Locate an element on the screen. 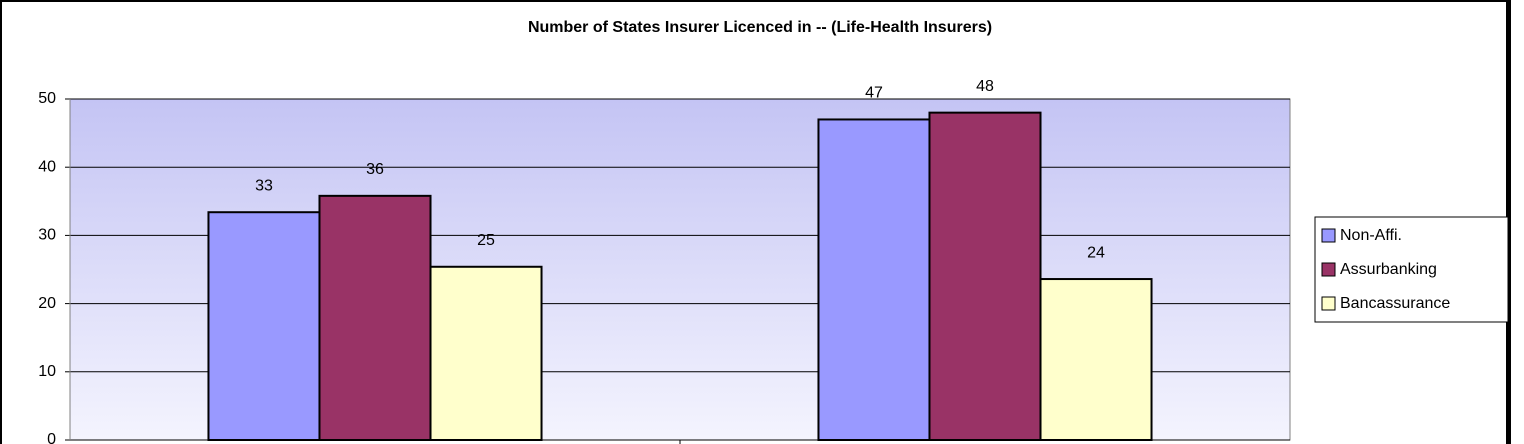 This screenshot has width=1524, height=444. value-label: 36 is located at coordinates (375, 169).